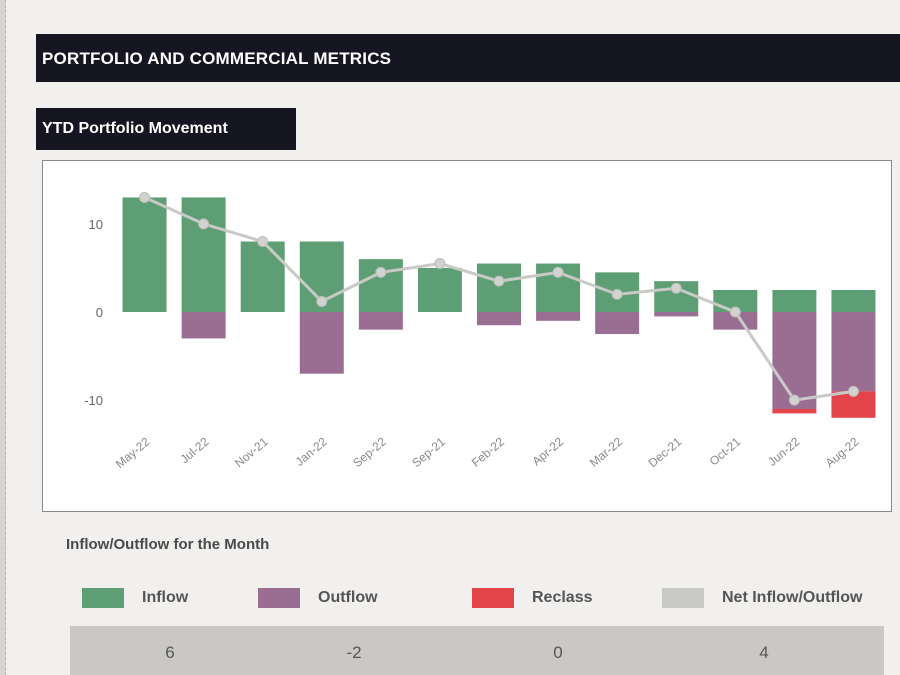 The height and width of the screenshot is (675, 900). I want to click on x-tick-label: Jun-22, so click(783, 451).